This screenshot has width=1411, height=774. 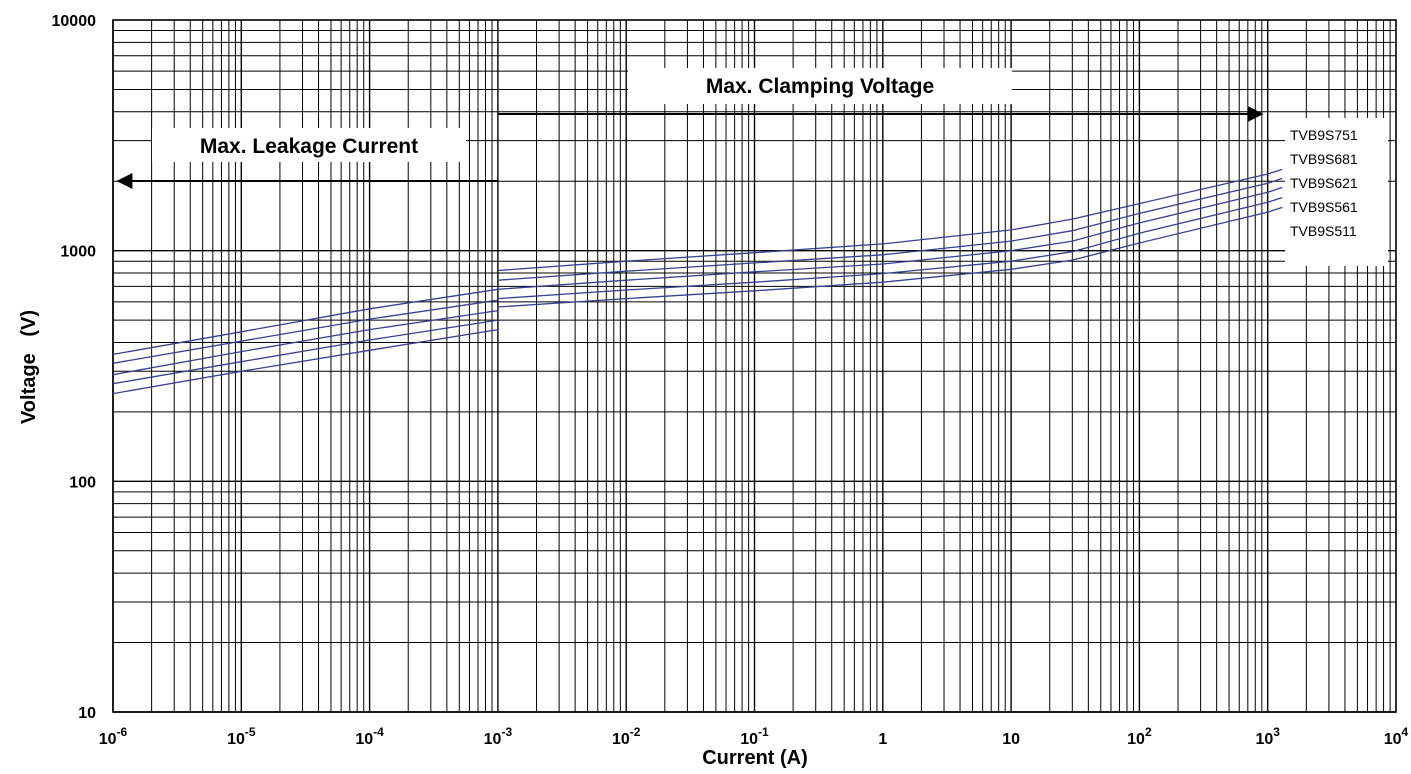 I want to click on y-tick-label: 10, so click(x=87, y=713).